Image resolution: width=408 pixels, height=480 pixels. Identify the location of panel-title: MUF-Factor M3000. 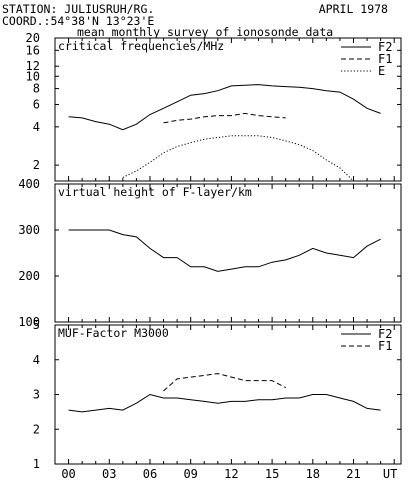
(113, 333).